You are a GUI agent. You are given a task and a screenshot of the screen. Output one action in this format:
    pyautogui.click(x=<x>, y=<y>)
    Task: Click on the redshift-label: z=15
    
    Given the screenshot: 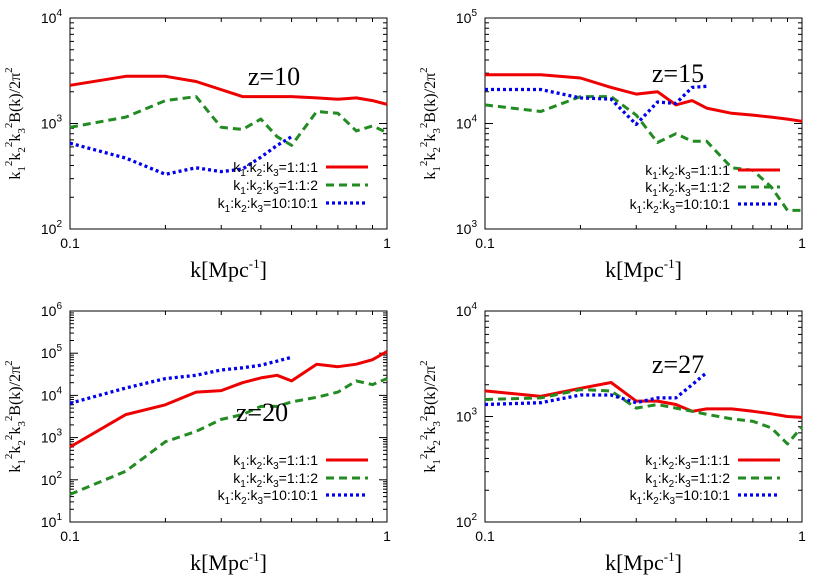 What is the action you would take?
    pyautogui.click(x=678, y=73)
    